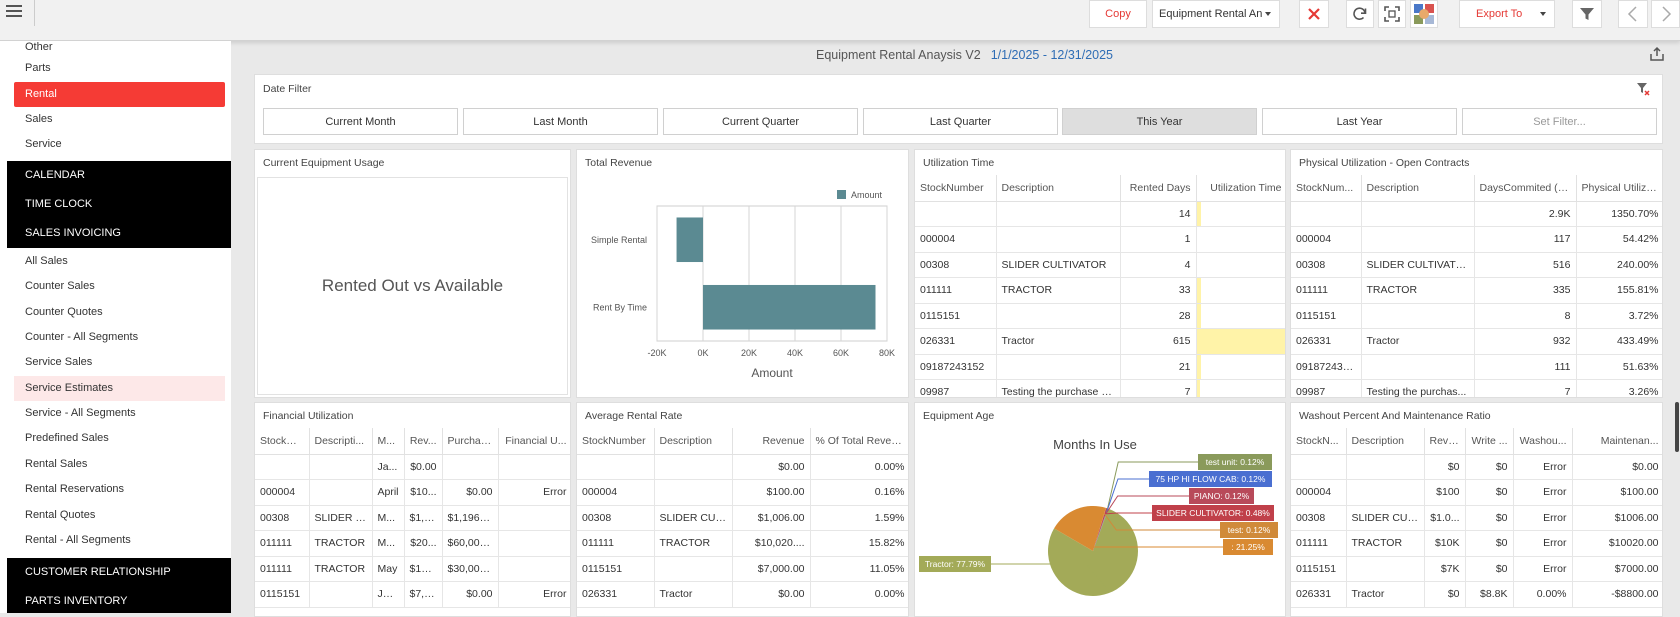  I want to click on hamburger-menu-icon, so click(14, 12).